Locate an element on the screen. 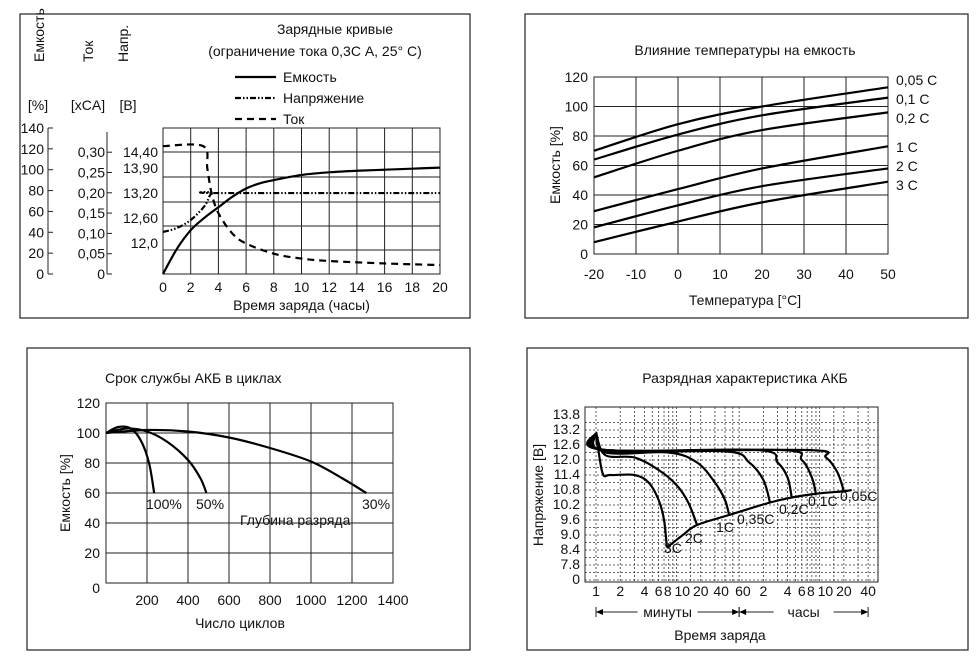 This screenshot has height=664, width=978. capacity-tick-label: 20 is located at coordinates (36, 253).